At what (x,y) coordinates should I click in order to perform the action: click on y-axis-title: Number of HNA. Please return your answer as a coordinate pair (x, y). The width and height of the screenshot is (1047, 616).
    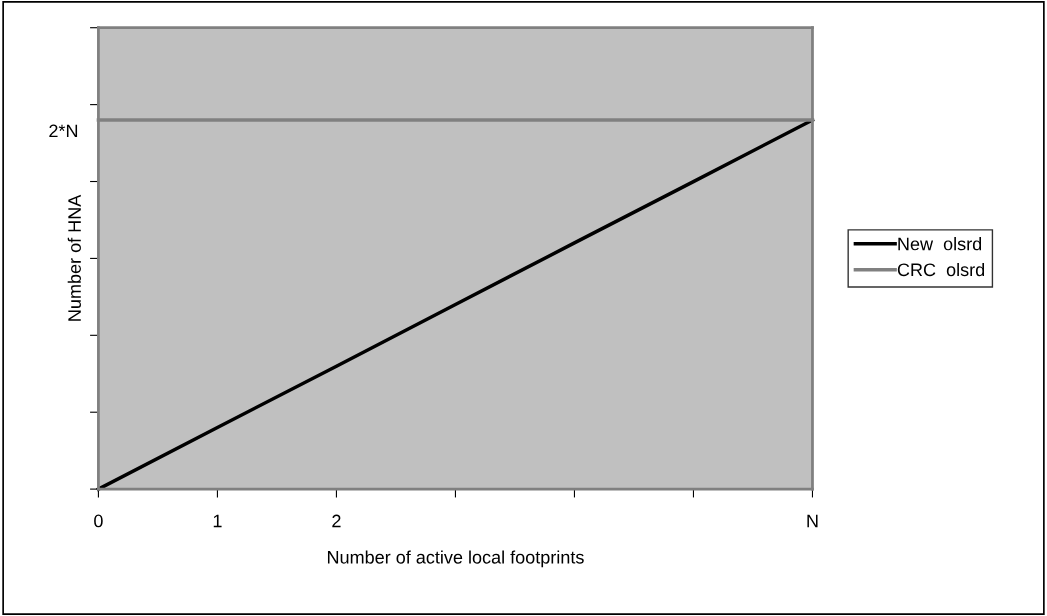
    Looking at the image, I should click on (74, 257).